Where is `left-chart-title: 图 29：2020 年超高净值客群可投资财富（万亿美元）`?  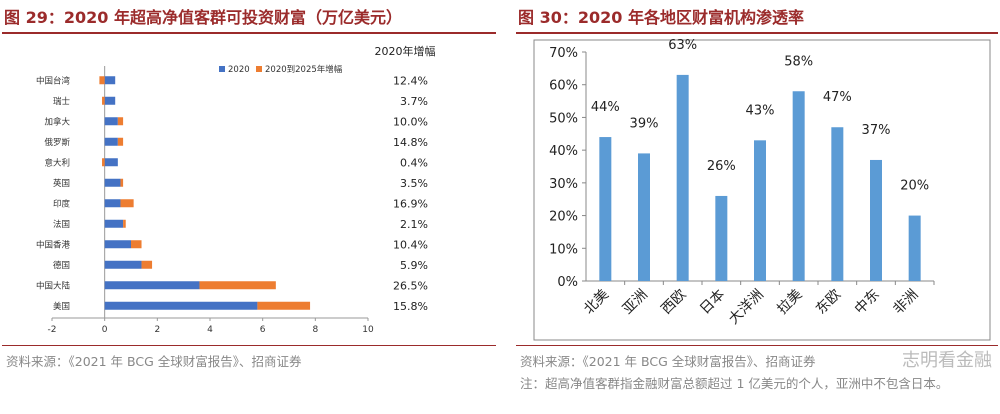 left-chart-title: 图 29：2020 年超高净值客群可投资财富（万亿美元） is located at coordinates (203, 17).